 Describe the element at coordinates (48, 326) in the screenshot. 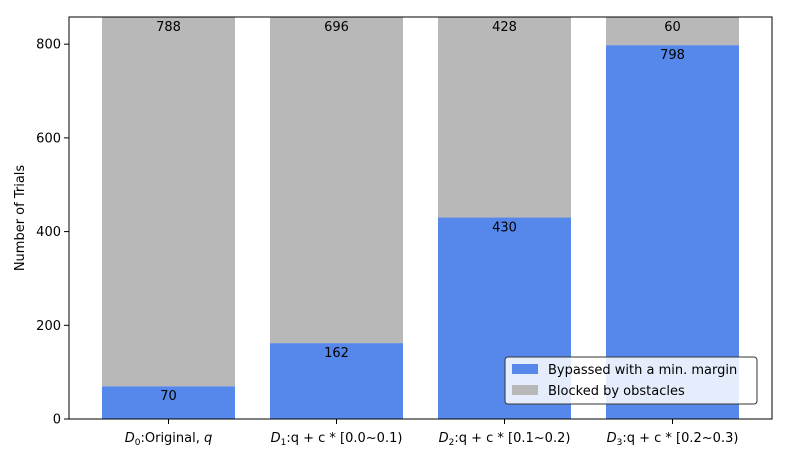

I see `y-tick-label: 200` at that location.